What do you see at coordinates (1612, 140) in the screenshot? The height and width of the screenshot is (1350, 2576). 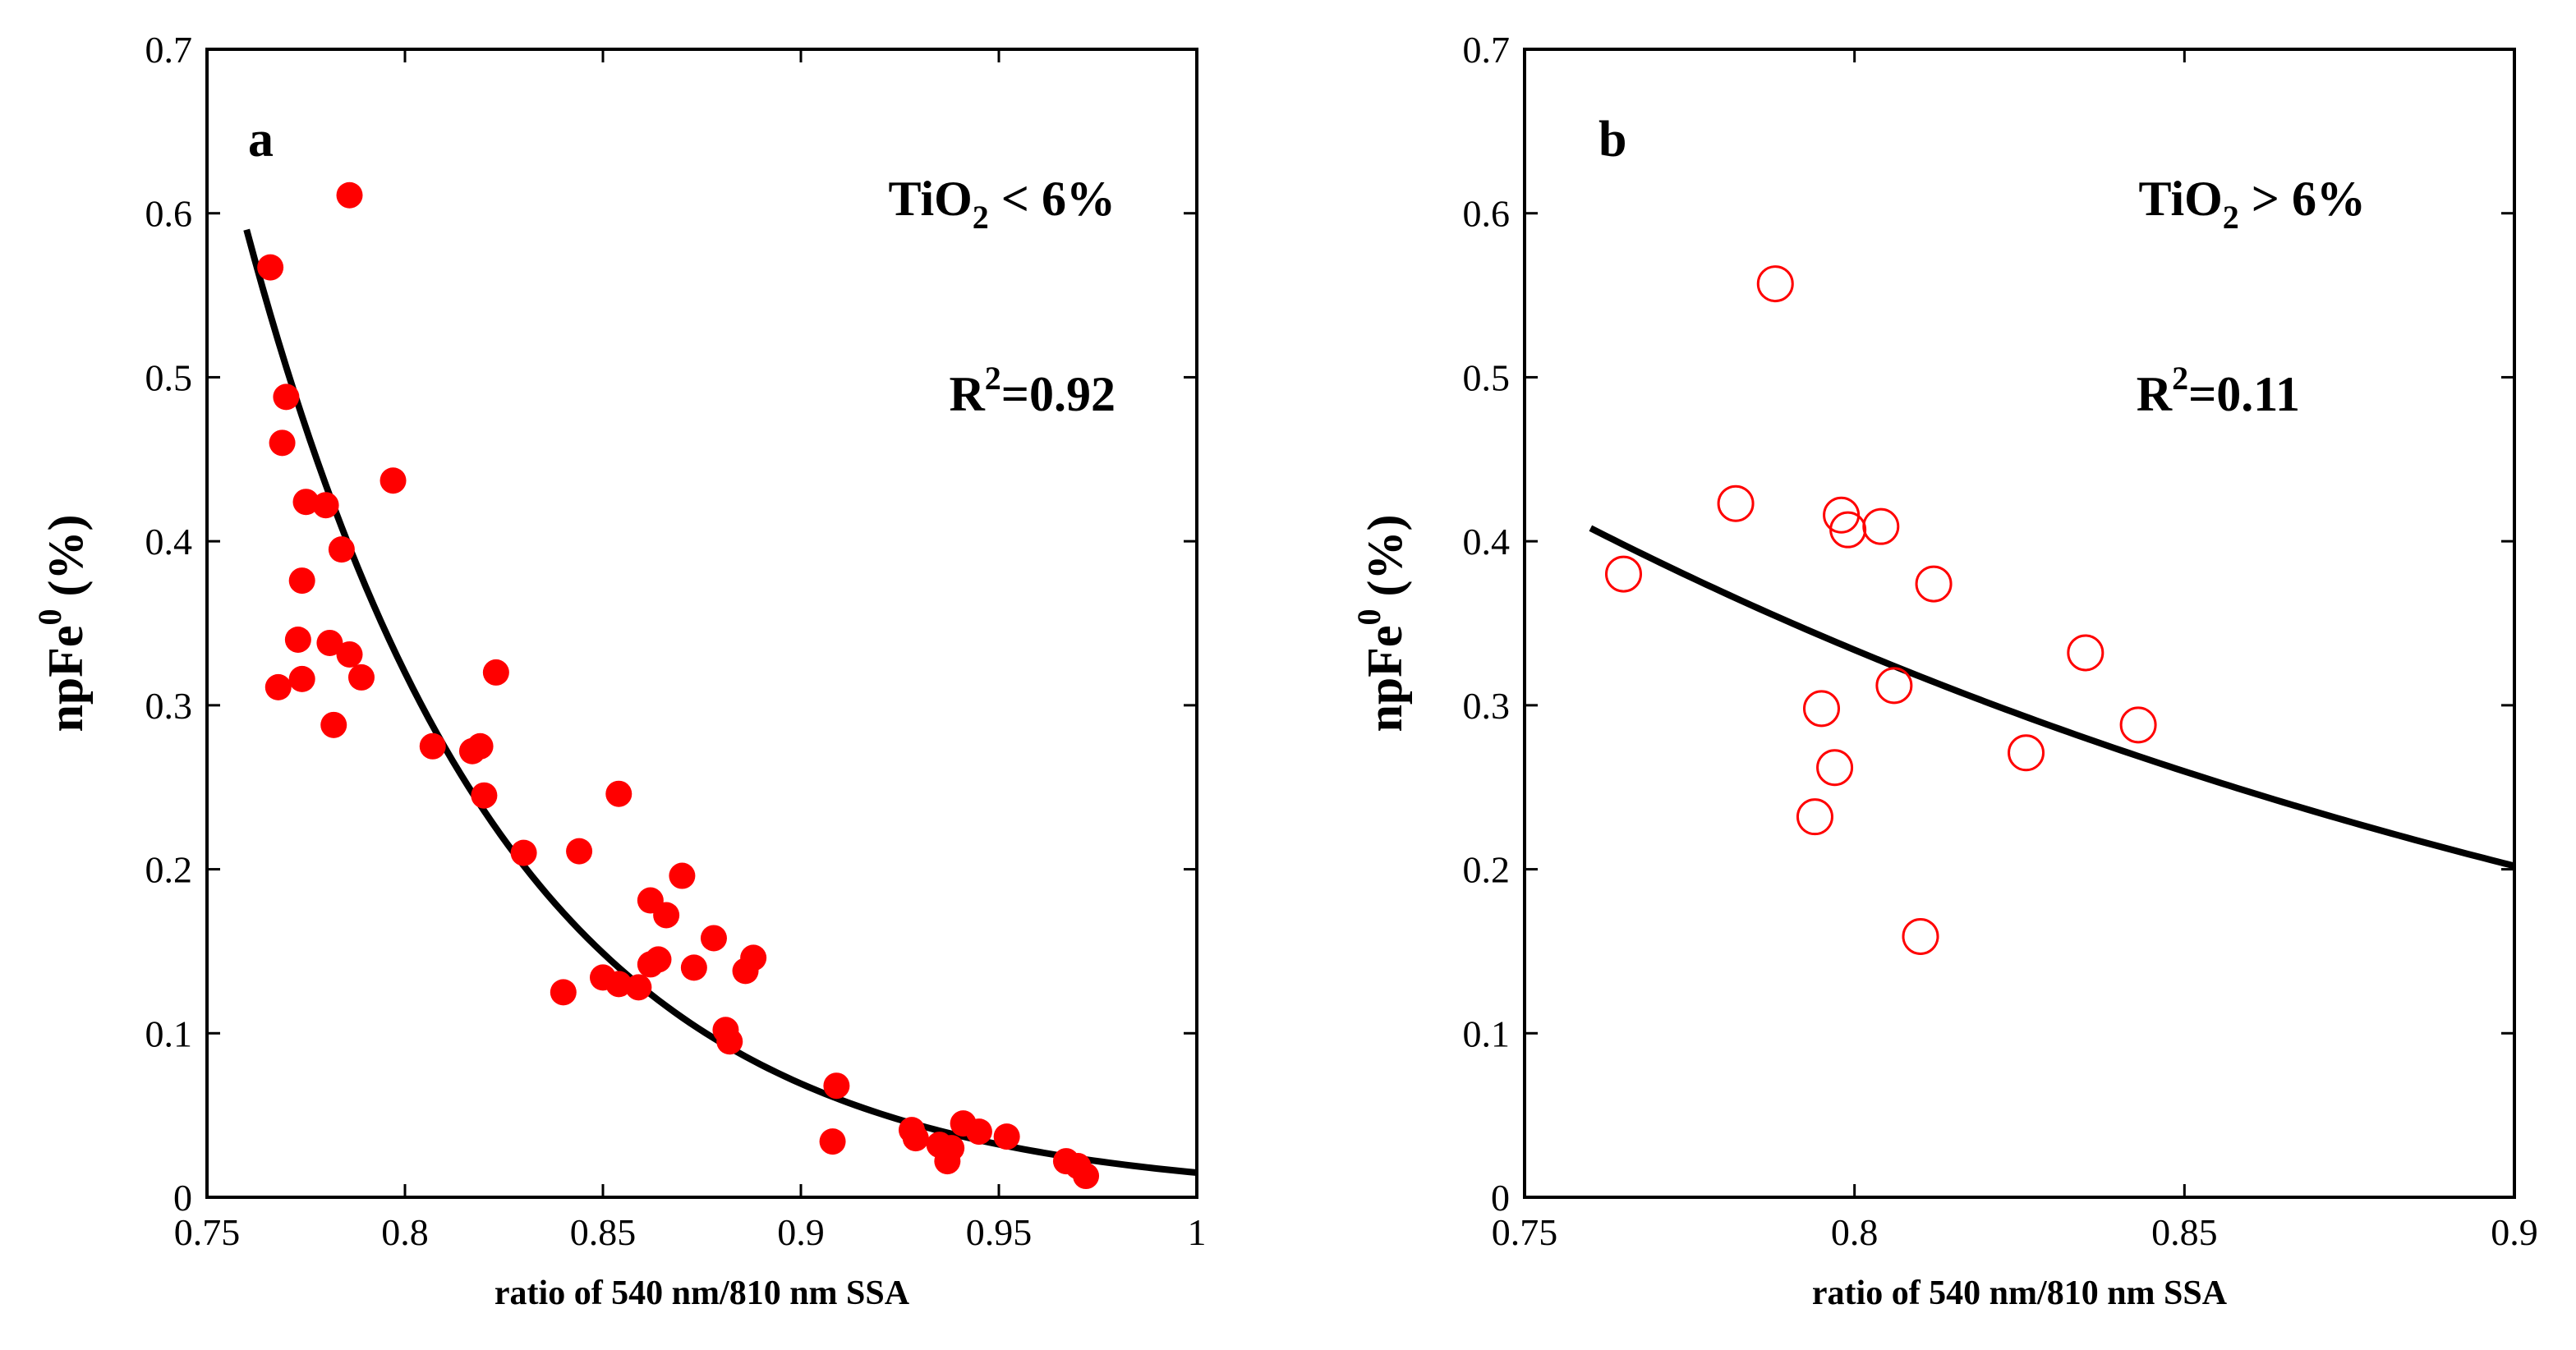 I see `panel-label: b` at bounding box center [1612, 140].